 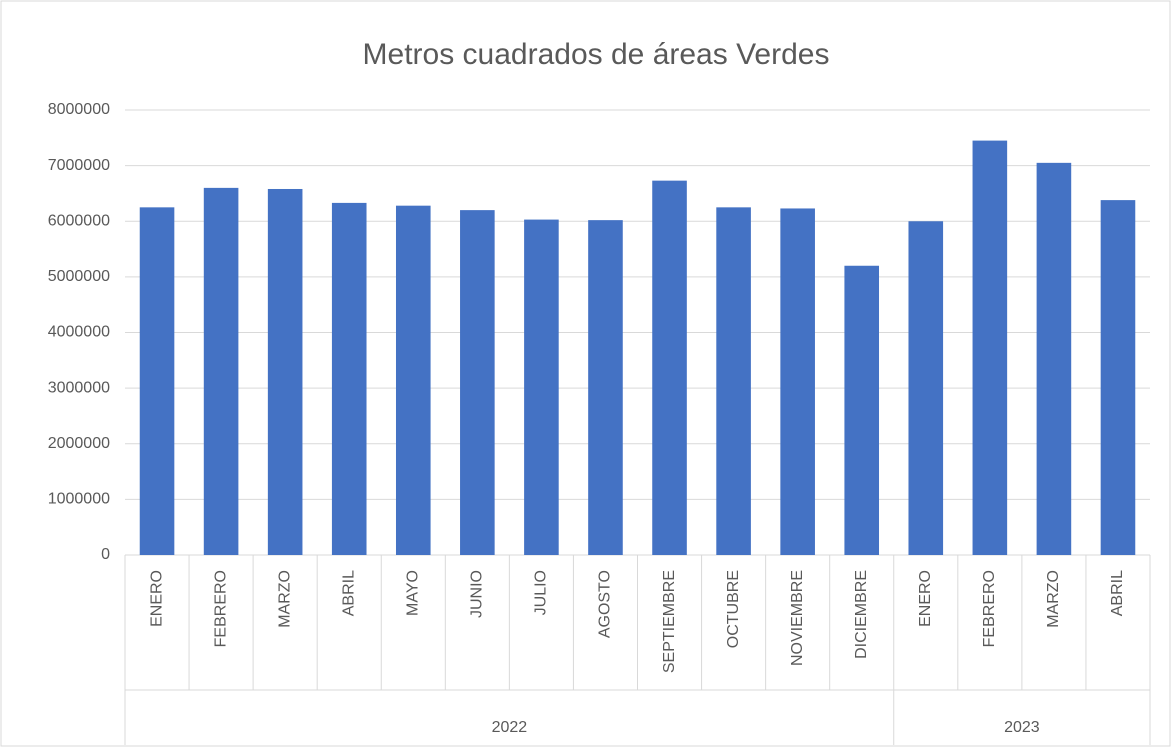 What do you see at coordinates (797, 618) in the screenshot?
I see `x-tick-label: NOVIEMBRE` at bounding box center [797, 618].